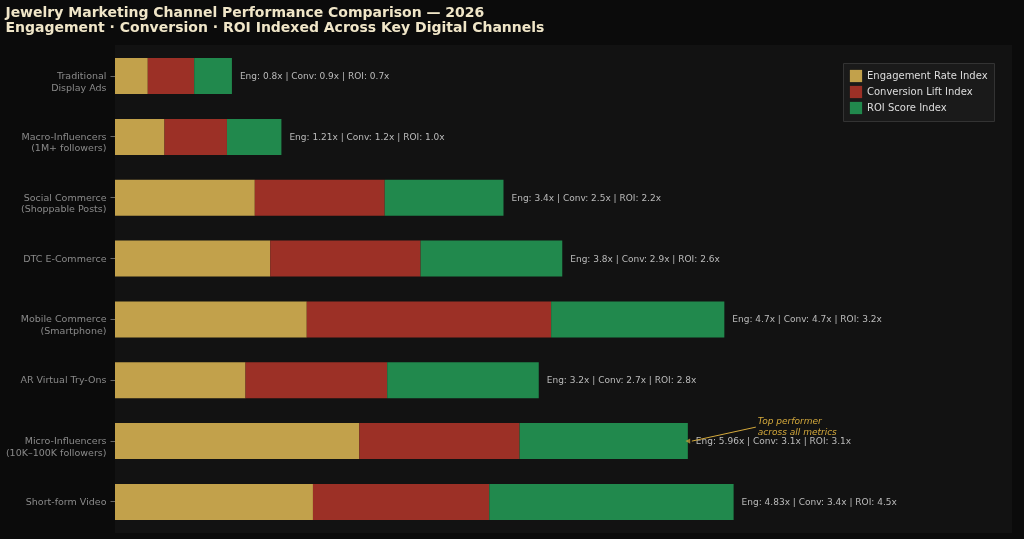  What do you see at coordinates (244, 12) in the screenshot?
I see `chart-title: Jewelry Marketing Channel Performance Comparison — 2026` at bounding box center [244, 12].